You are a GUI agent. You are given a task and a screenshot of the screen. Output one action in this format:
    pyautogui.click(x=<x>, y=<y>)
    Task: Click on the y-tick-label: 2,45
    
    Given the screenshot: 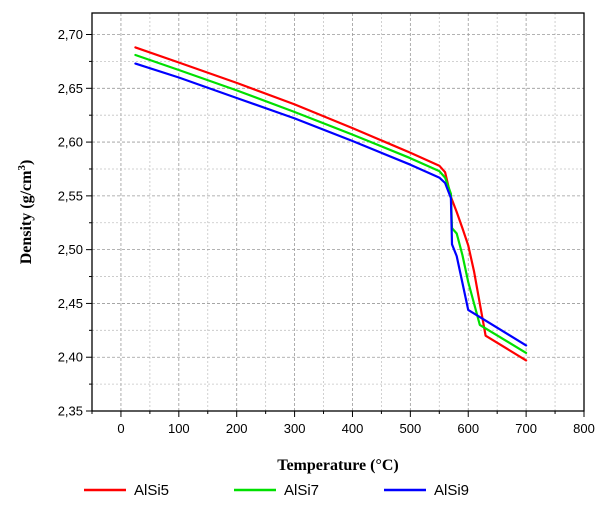 What is the action you would take?
    pyautogui.click(x=70, y=303)
    